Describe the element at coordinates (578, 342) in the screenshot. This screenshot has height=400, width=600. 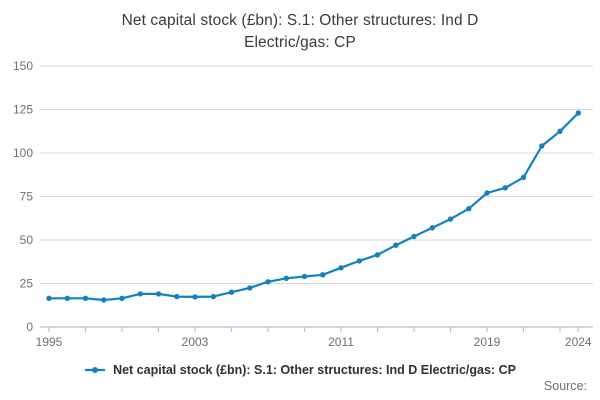
I see `x-axis-tick-label: 2024` at that location.